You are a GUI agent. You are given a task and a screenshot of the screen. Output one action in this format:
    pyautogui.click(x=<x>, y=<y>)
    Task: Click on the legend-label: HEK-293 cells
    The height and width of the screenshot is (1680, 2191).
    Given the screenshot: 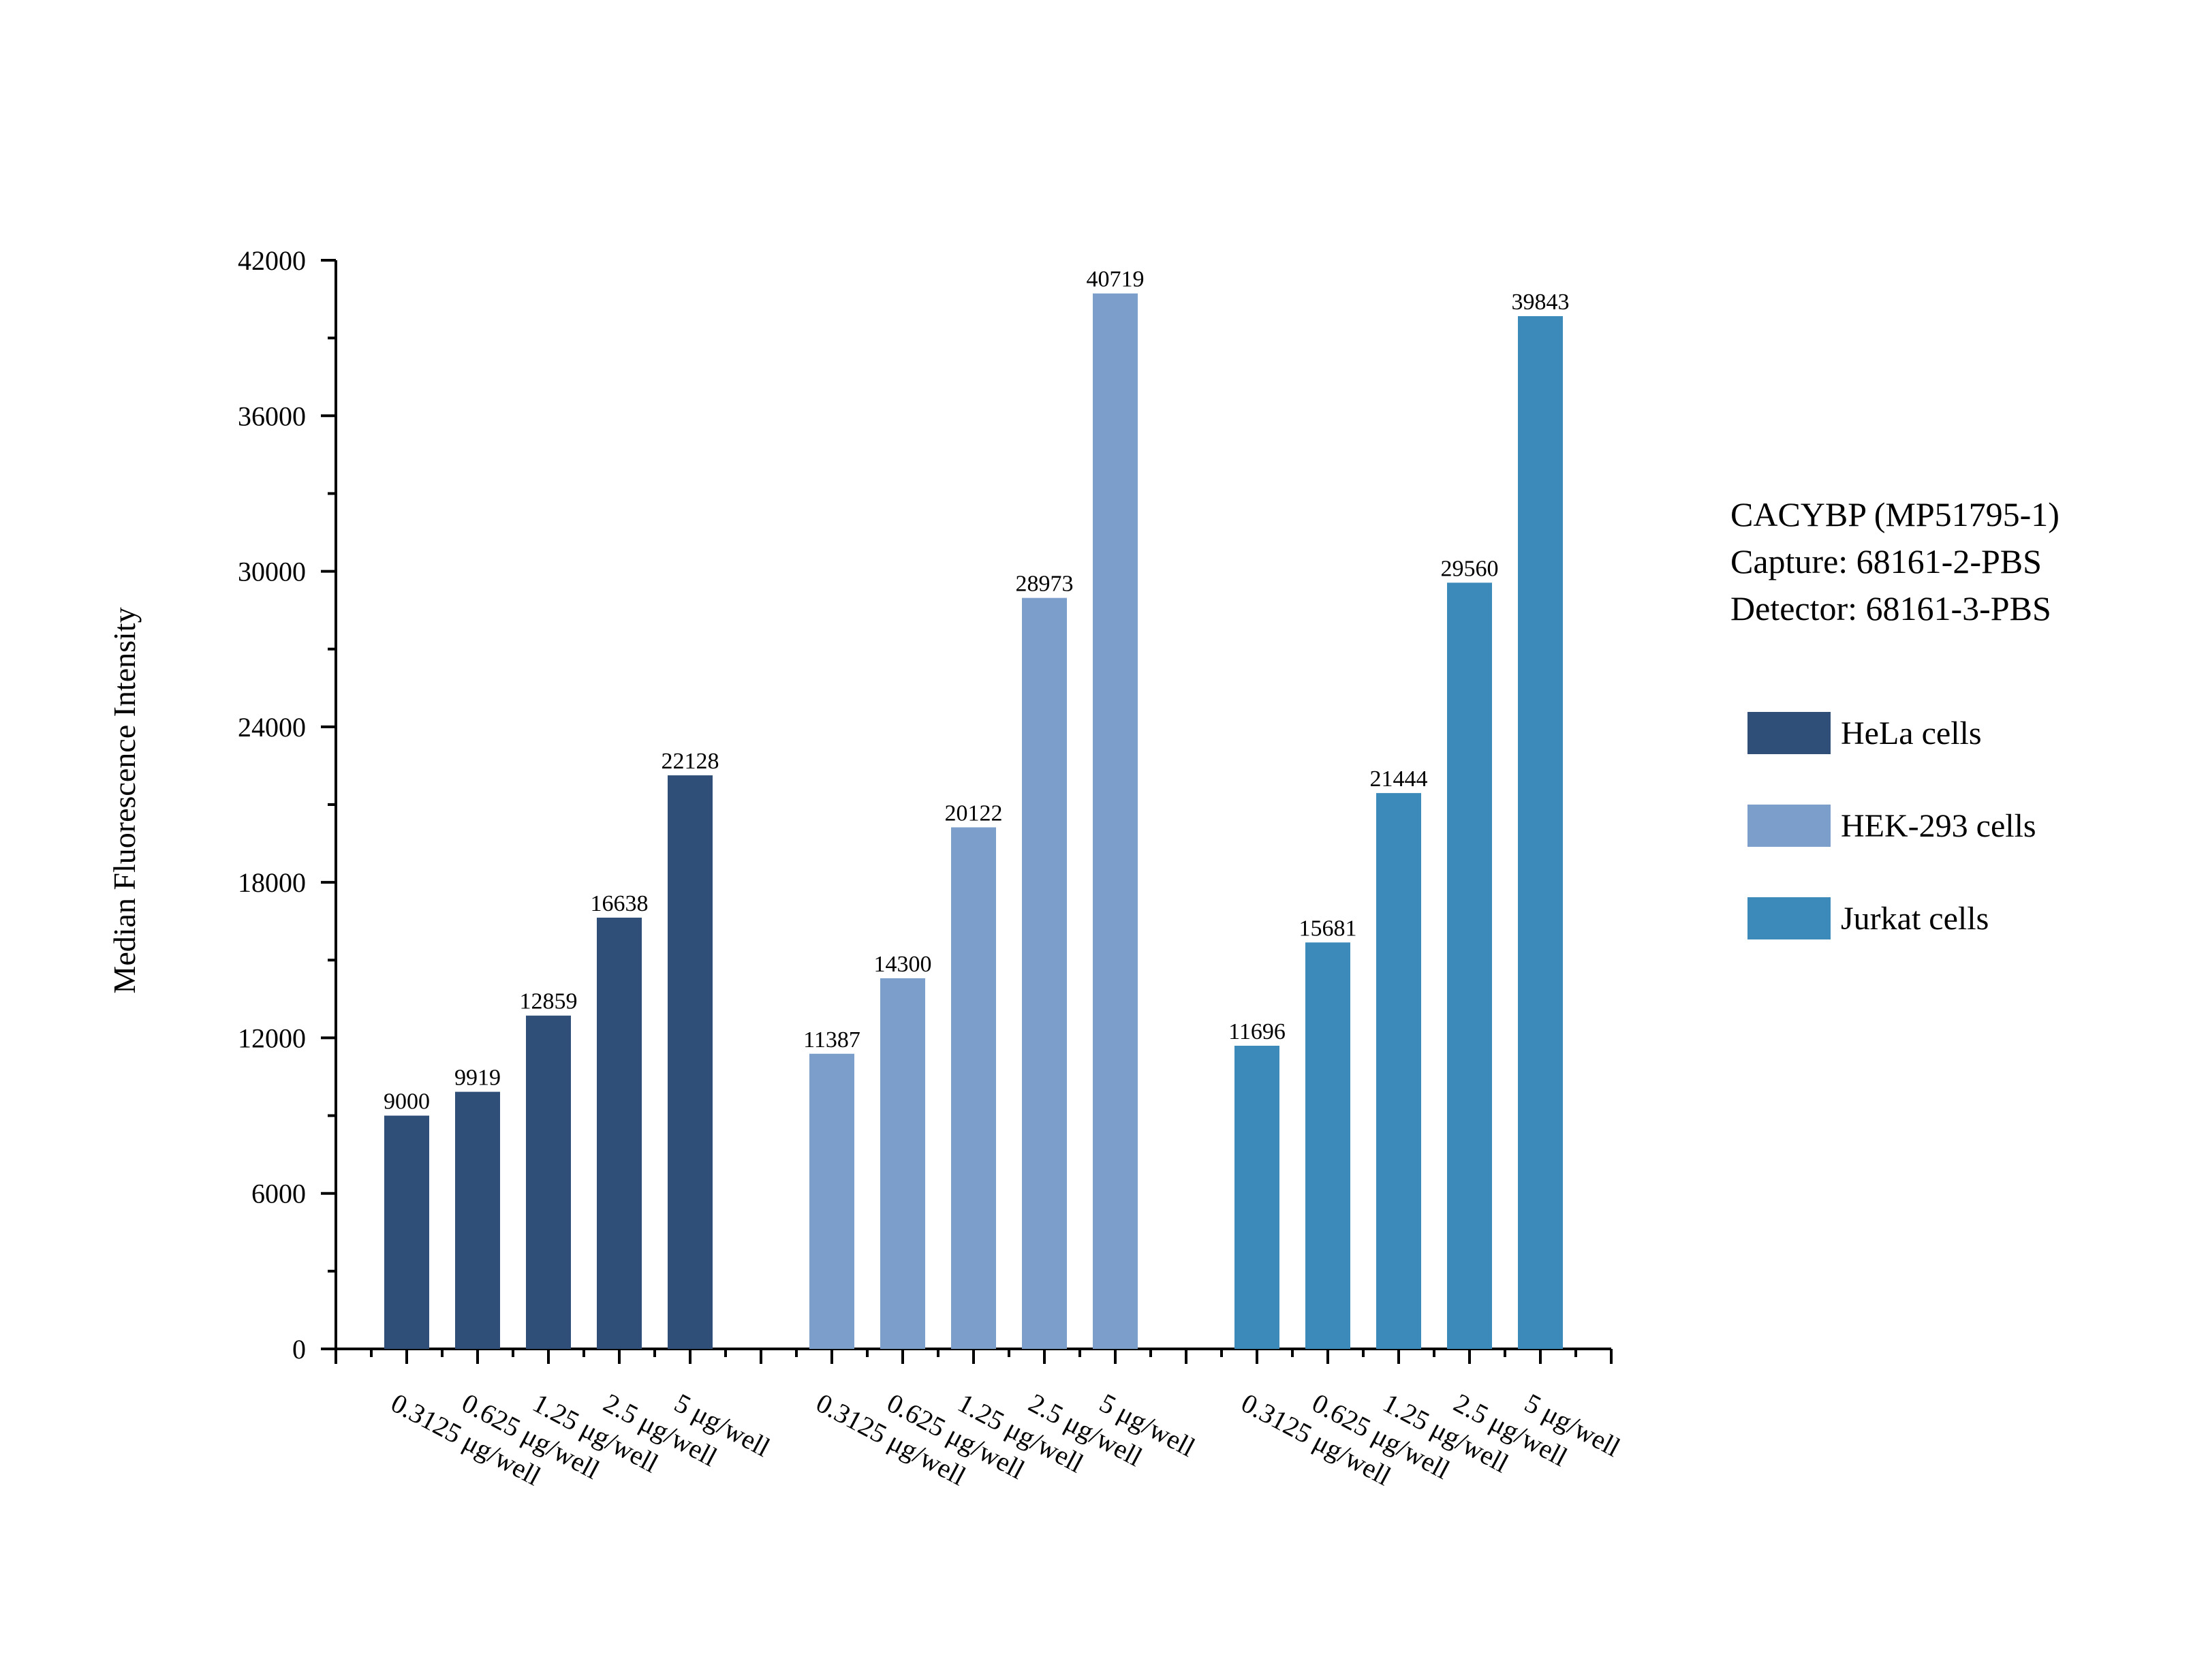 What is the action you would take?
    pyautogui.click(x=1938, y=826)
    